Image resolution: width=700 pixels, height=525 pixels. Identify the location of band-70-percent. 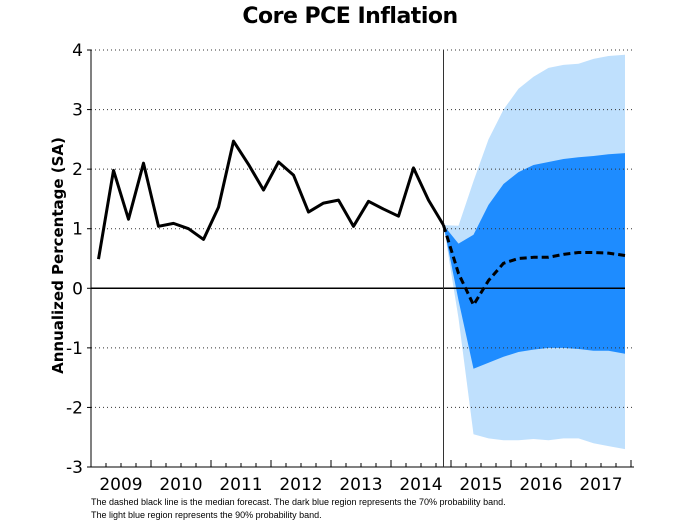
(534, 261).